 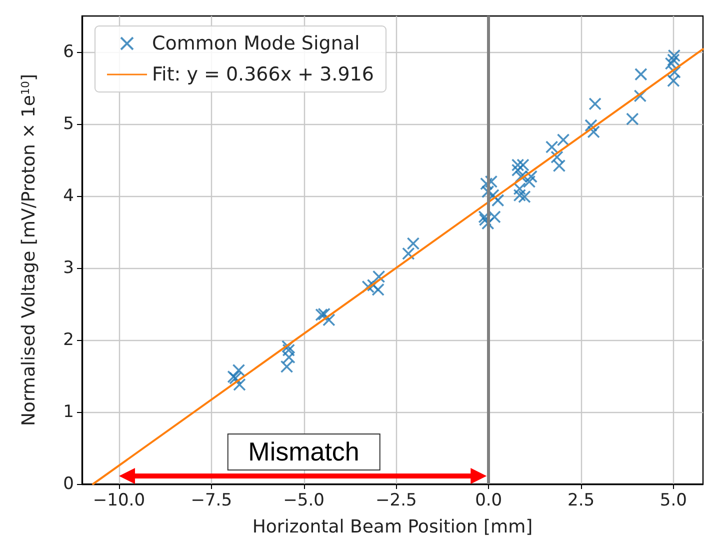 What do you see at coordinates (673, 500) in the screenshot?
I see `x-tick-label: 5.0` at bounding box center [673, 500].